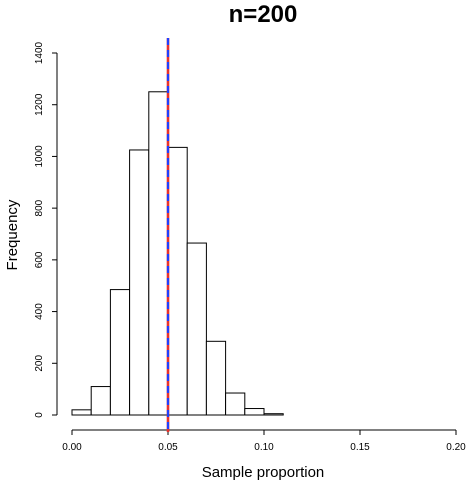 The image size is (474, 490). What do you see at coordinates (72, 447) in the screenshot?
I see `x-tick-label: 0.00` at bounding box center [72, 447].